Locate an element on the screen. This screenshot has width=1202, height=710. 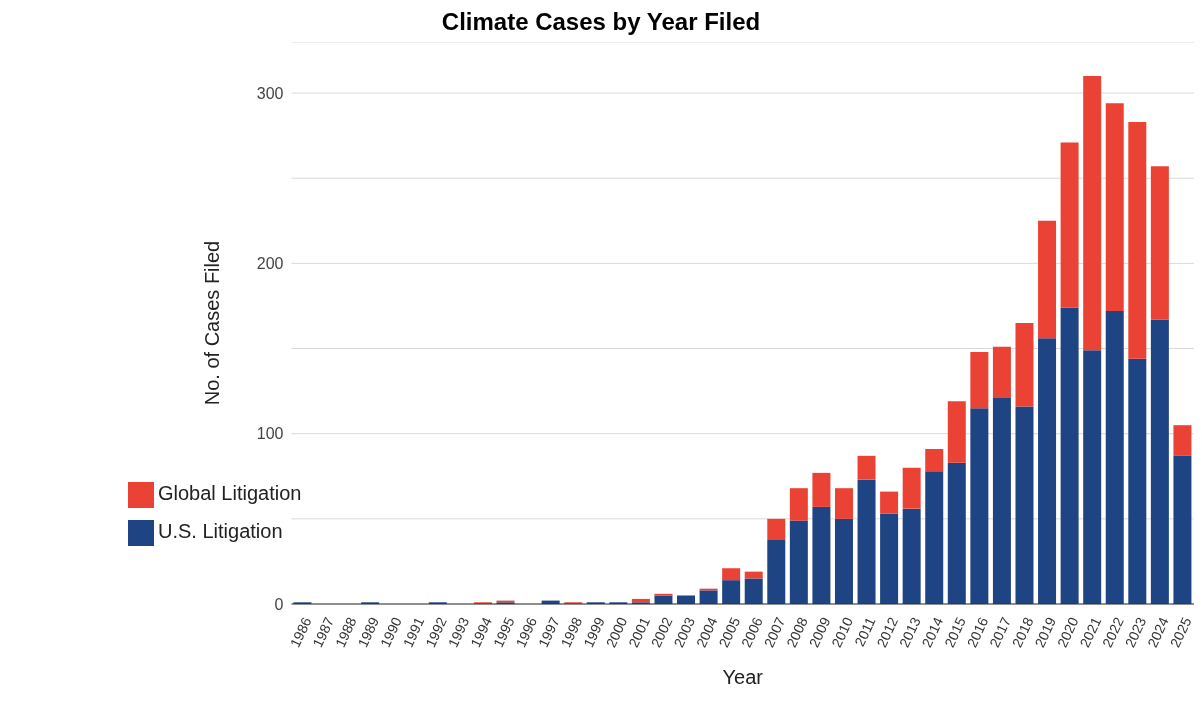
y-tick-label: 100 is located at coordinates (270, 434).